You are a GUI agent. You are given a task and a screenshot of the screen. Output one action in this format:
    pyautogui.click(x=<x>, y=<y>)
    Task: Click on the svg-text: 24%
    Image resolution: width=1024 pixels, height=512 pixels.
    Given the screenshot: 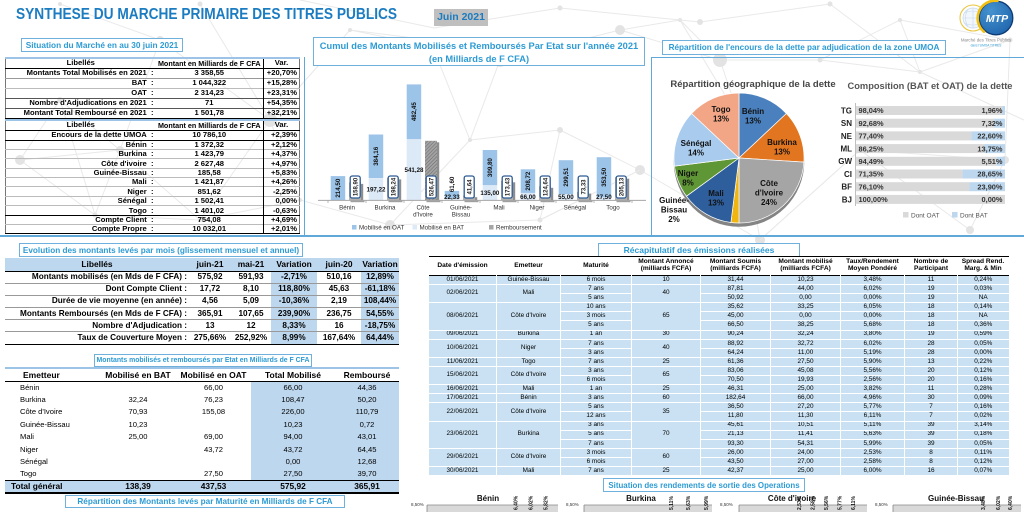 What is the action you would take?
    pyautogui.click(x=769, y=202)
    